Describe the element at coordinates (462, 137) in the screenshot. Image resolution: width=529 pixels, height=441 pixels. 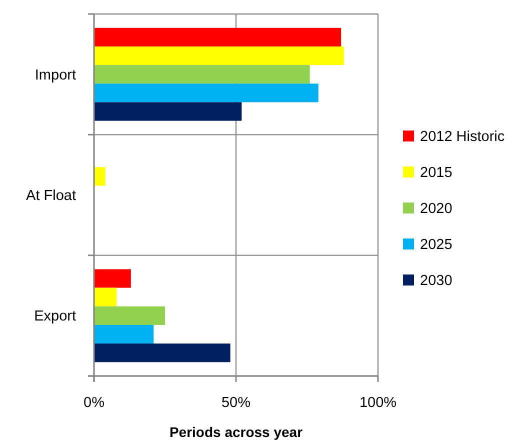
I see `legend-label: 2012 Historic` at that location.